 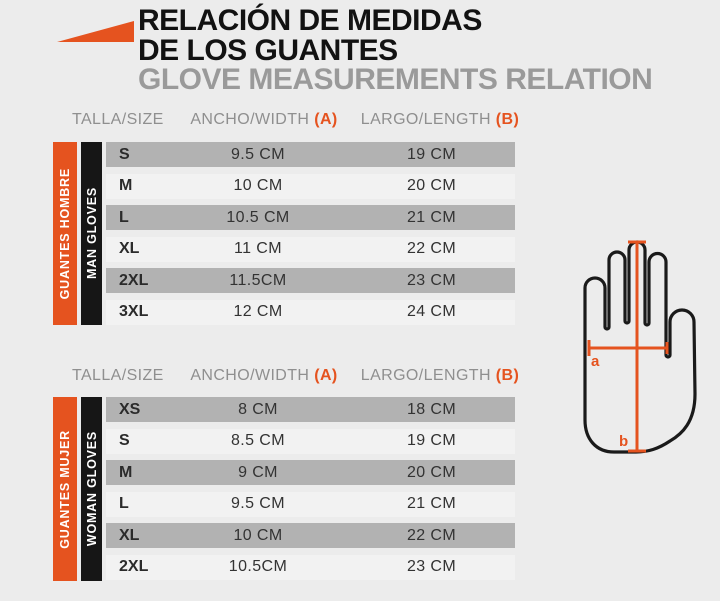 What do you see at coordinates (310, 218) in the screenshot?
I see `table-row: L 10.5 CM 21 CM` at bounding box center [310, 218].